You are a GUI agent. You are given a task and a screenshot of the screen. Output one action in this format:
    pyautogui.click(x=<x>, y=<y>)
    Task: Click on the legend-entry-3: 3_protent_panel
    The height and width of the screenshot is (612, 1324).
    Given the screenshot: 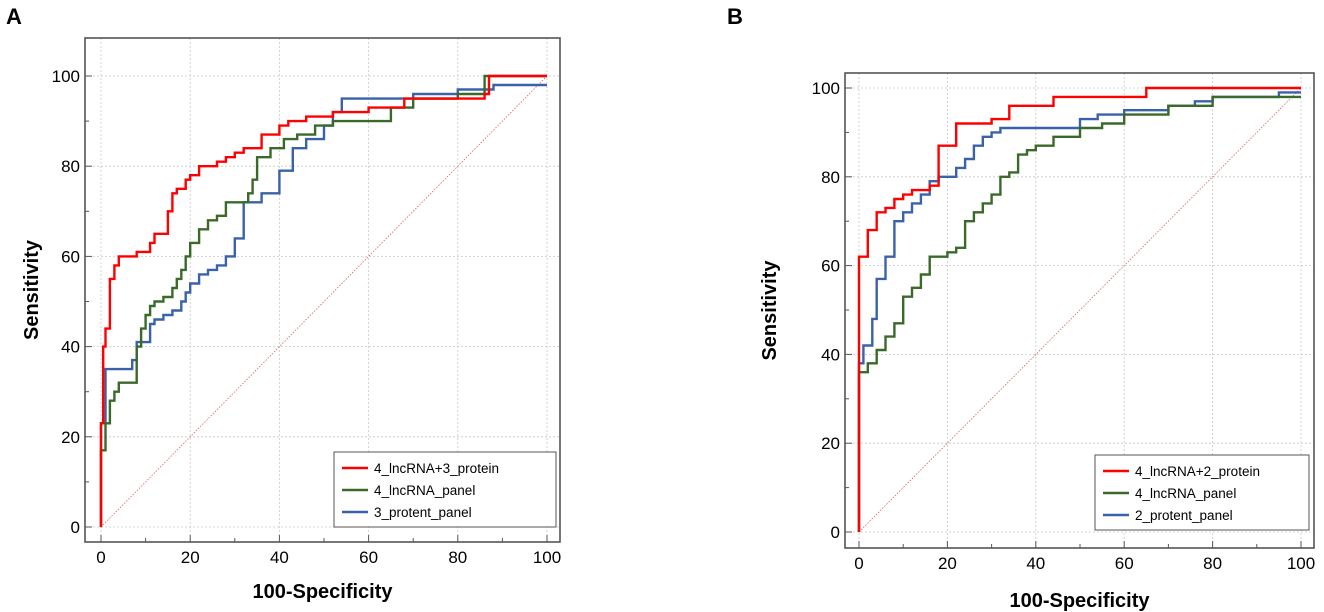 What is the action you would take?
    pyautogui.click(x=423, y=512)
    